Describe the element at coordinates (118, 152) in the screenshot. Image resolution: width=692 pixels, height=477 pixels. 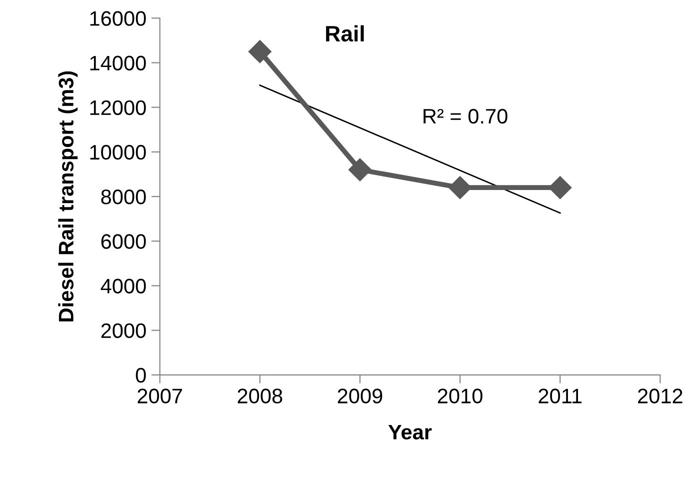
I see `y-tick-label: 10000` at that location.